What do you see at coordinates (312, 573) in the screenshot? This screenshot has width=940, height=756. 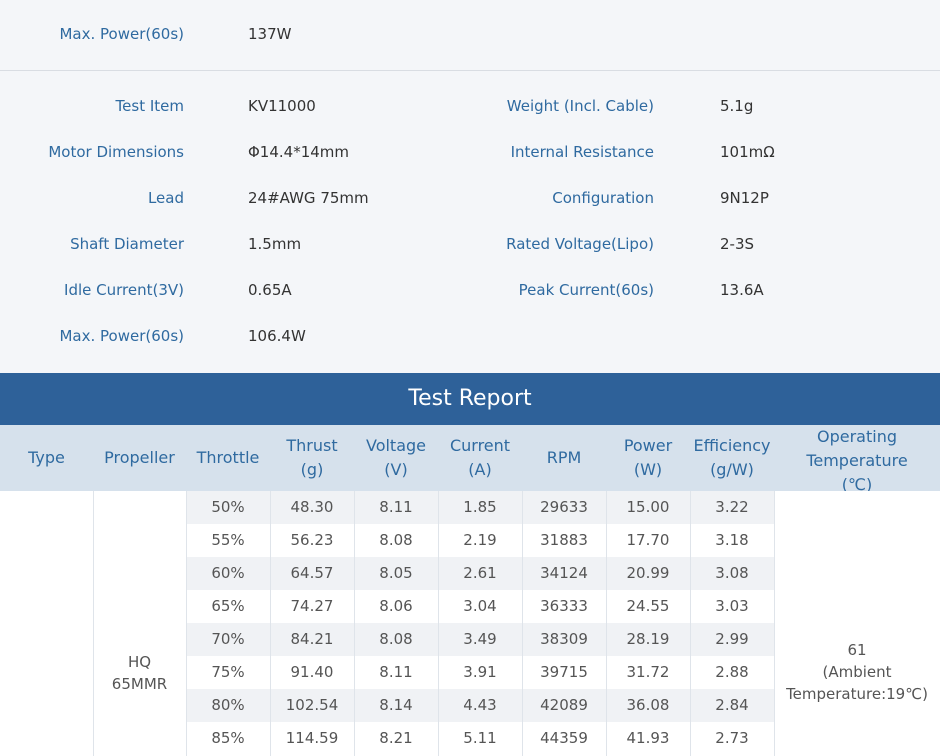 I see `cell-thrust: 64.57` at bounding box center [312, 573].